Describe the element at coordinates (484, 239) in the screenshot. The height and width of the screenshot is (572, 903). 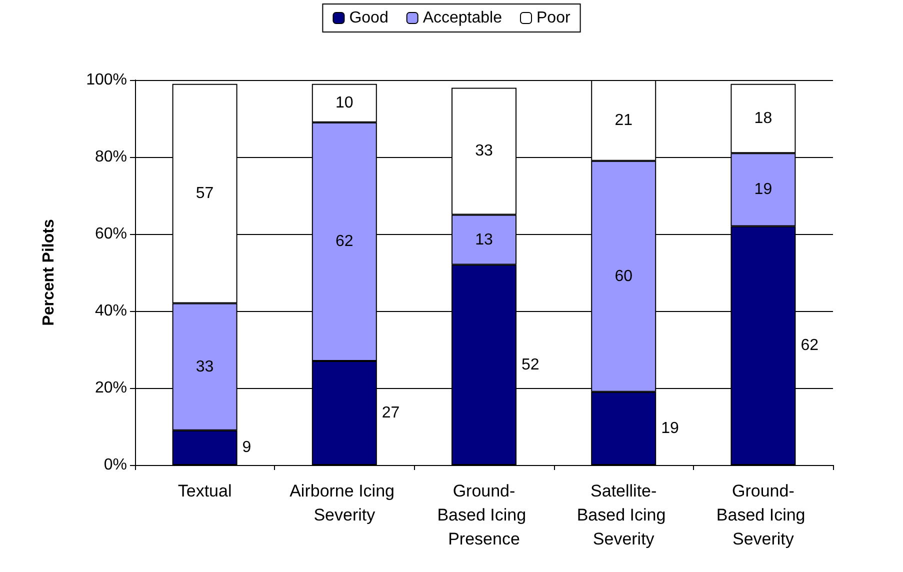
I see `data-label: 13` at that location.